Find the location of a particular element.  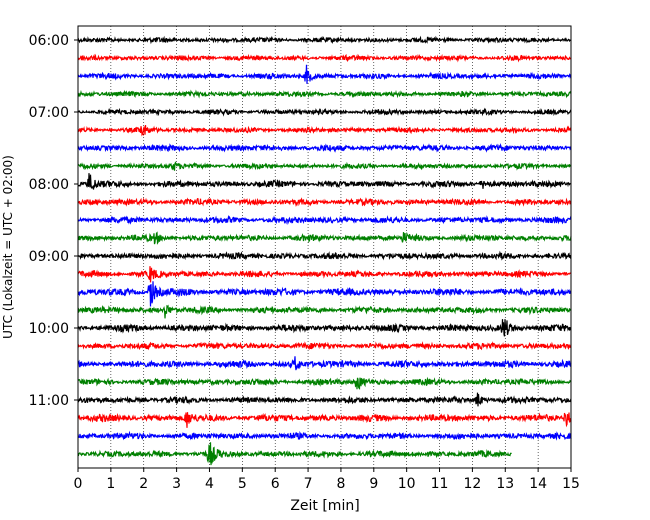

y-axis-ticks: 06:00 07:00 08:00 09:00 10:00 11:00 is located at coordinates (53, 221).